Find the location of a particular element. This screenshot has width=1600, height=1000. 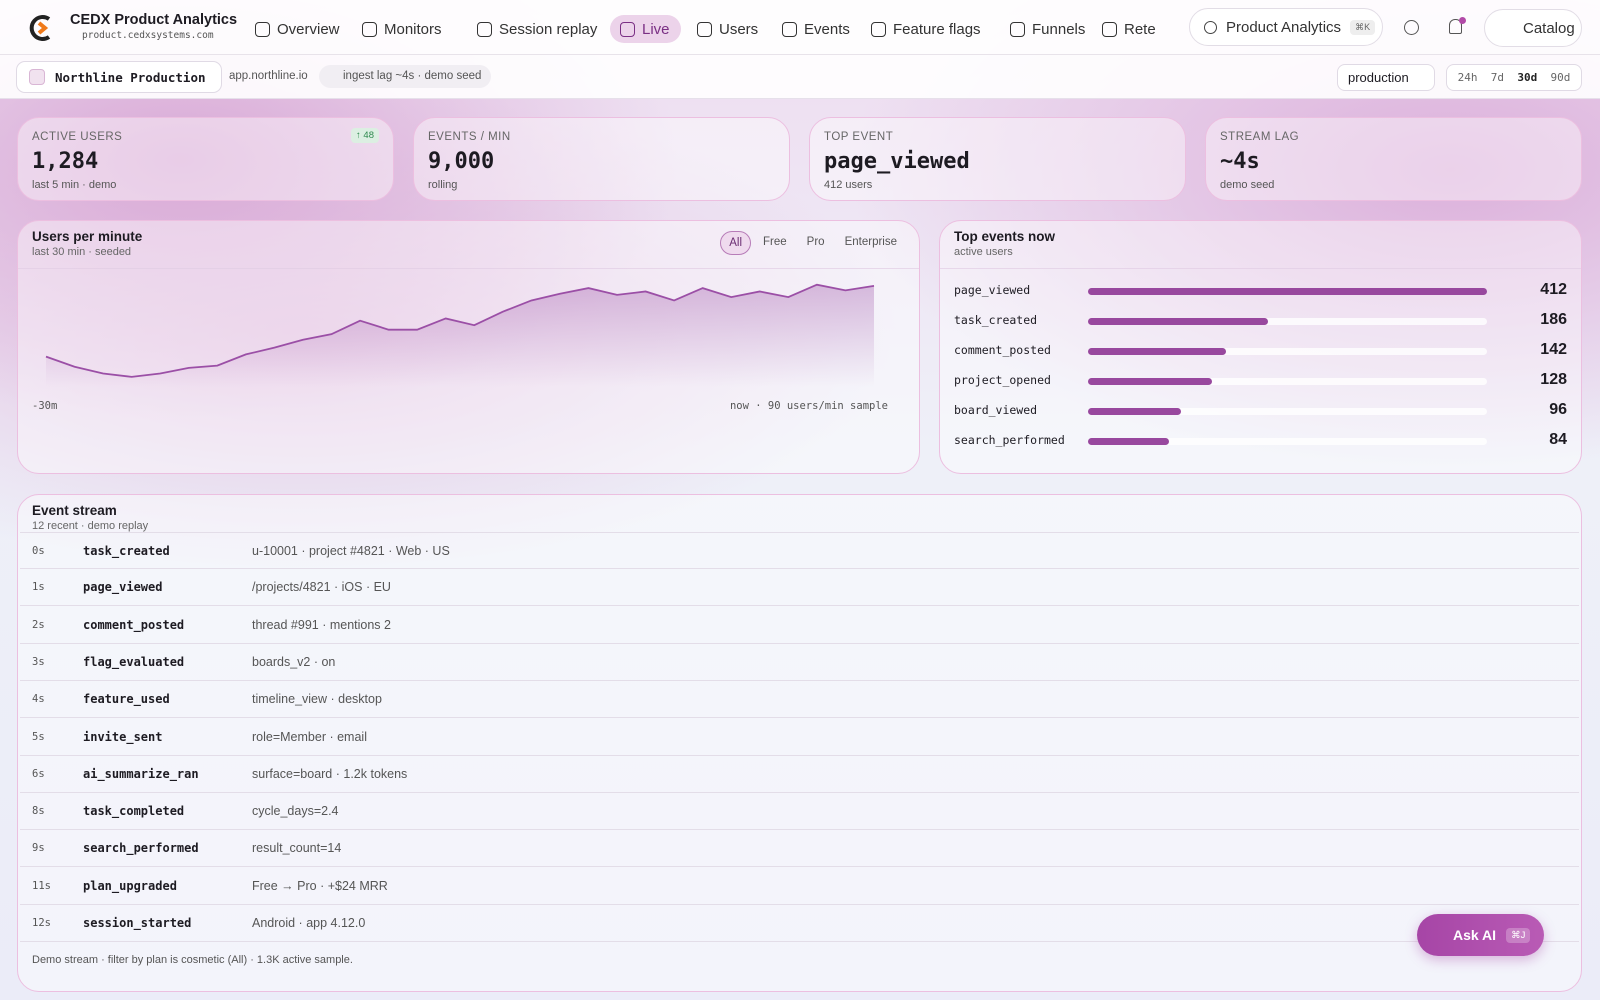

event-time: 6s is located at coordinates (38, 773).